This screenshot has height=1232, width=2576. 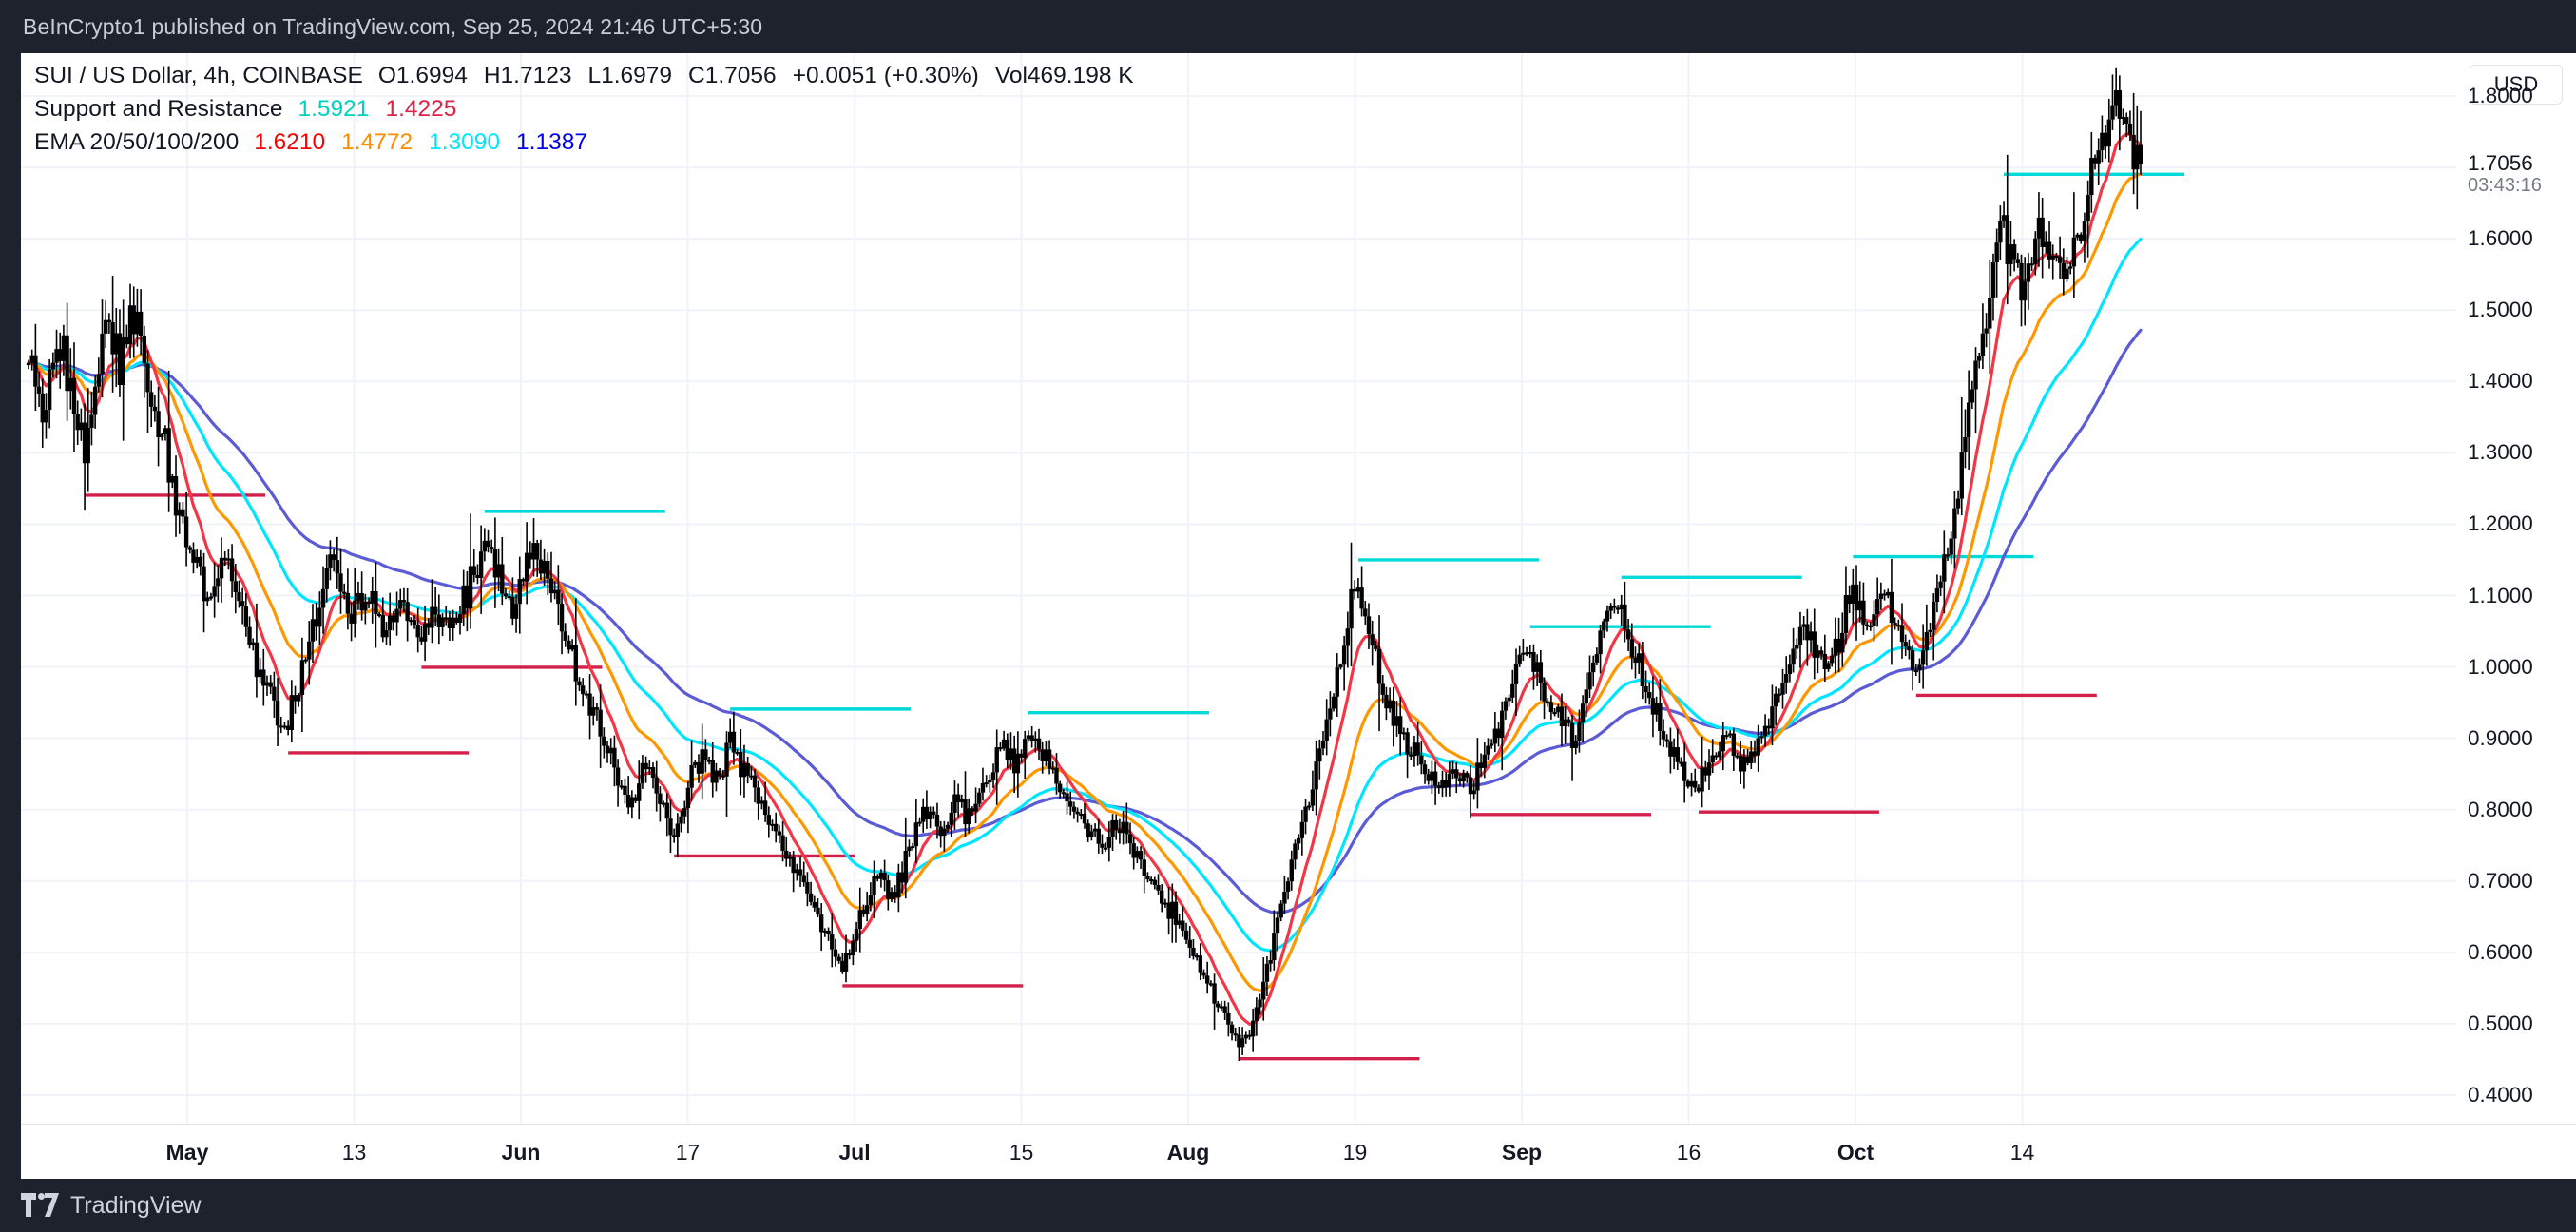 What do you see at coordinates (2500, 666) in the screenshot?
I see `price-tick-label: 1.0000` at bounding box center [2500, 666].